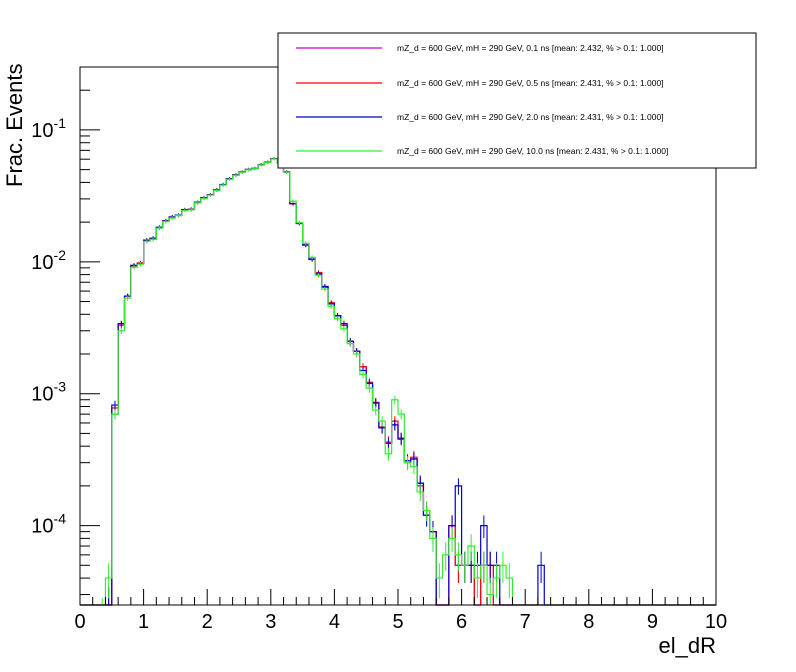  What do you see at coordinates (48, 260) in the screenshot?
I see `y-tick-label: 10⁻²` at bounding box center [48, 260].